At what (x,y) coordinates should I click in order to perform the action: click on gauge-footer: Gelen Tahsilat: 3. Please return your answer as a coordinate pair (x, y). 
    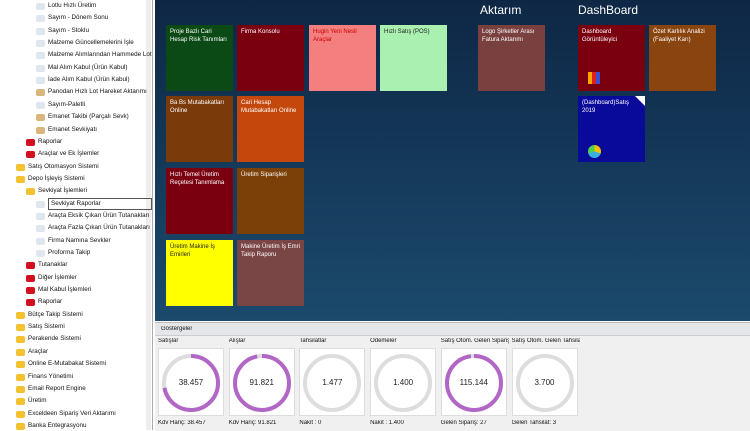
    Looking at the image, I should click on (534, 423).